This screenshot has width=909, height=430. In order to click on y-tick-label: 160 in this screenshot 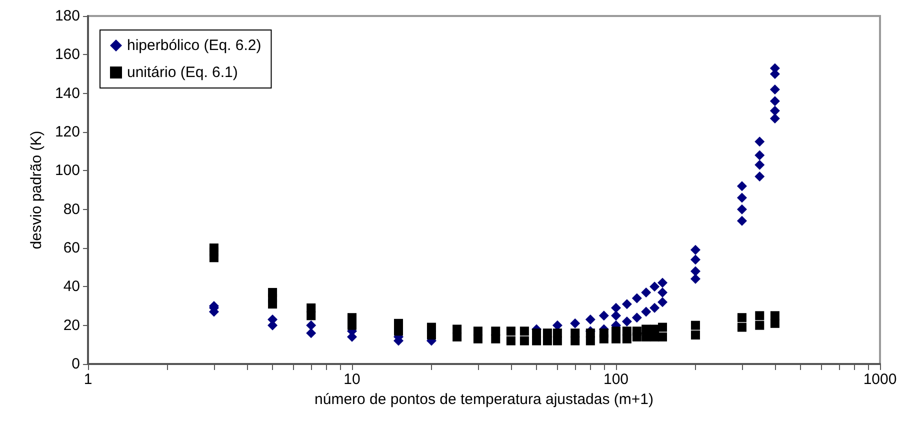, I will do `click(67, 55)`.